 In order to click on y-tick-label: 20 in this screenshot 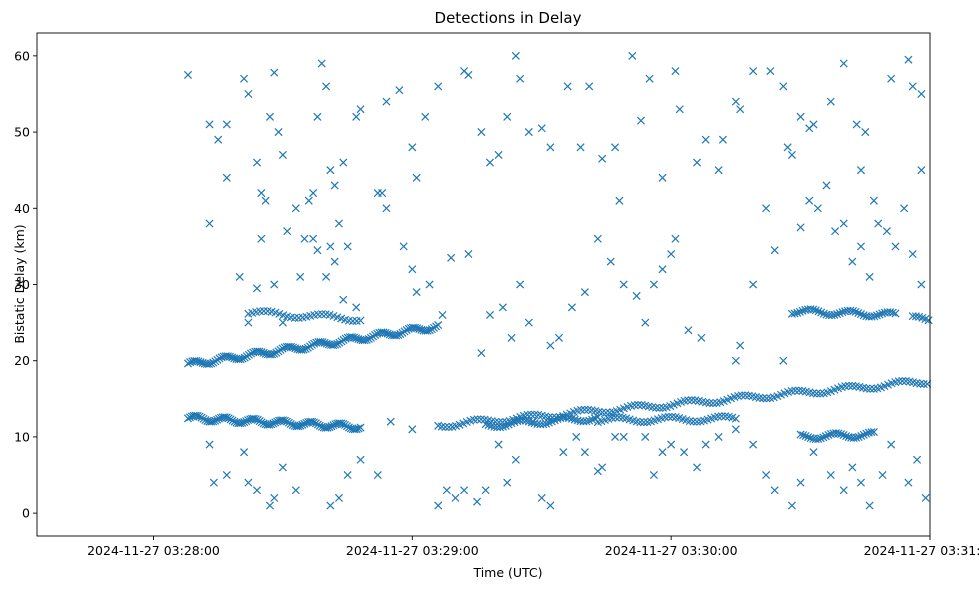, I will do `click(22, 360)`.